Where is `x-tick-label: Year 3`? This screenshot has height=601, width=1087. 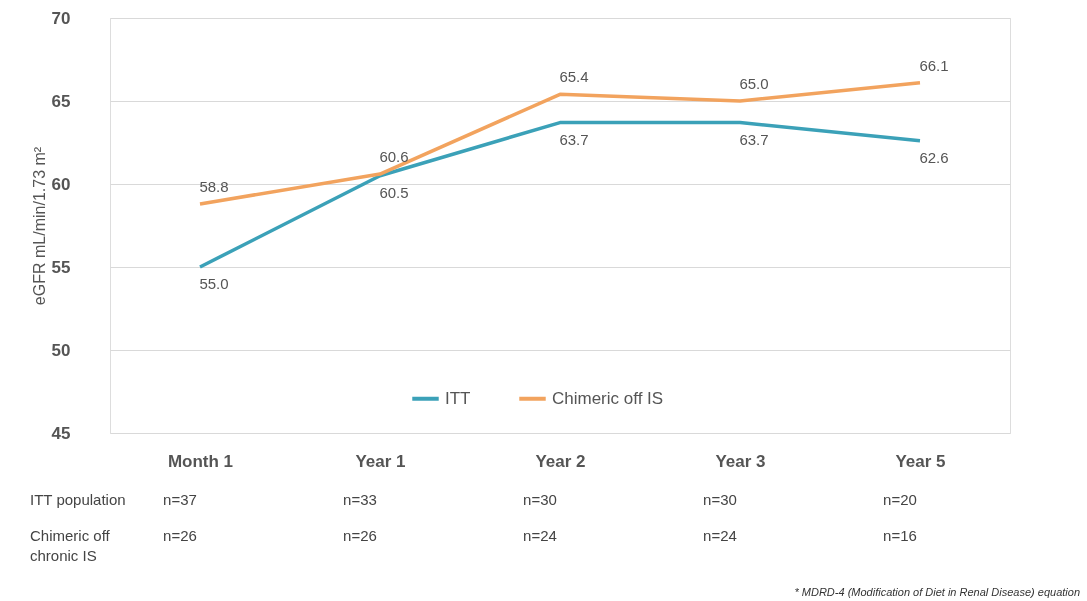 x-tick-label: Year 3 is located at coordinates (740, 461).